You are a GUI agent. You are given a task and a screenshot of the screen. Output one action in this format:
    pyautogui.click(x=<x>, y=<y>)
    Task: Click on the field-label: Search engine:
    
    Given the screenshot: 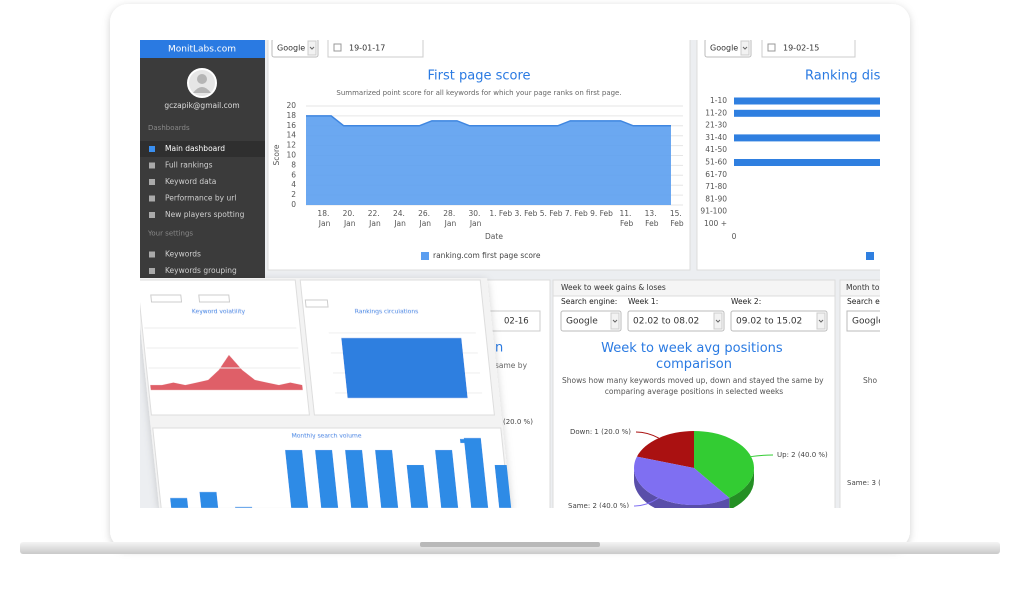 What is the action you would take?
    pyautogui.click(x=589, y=301)
    